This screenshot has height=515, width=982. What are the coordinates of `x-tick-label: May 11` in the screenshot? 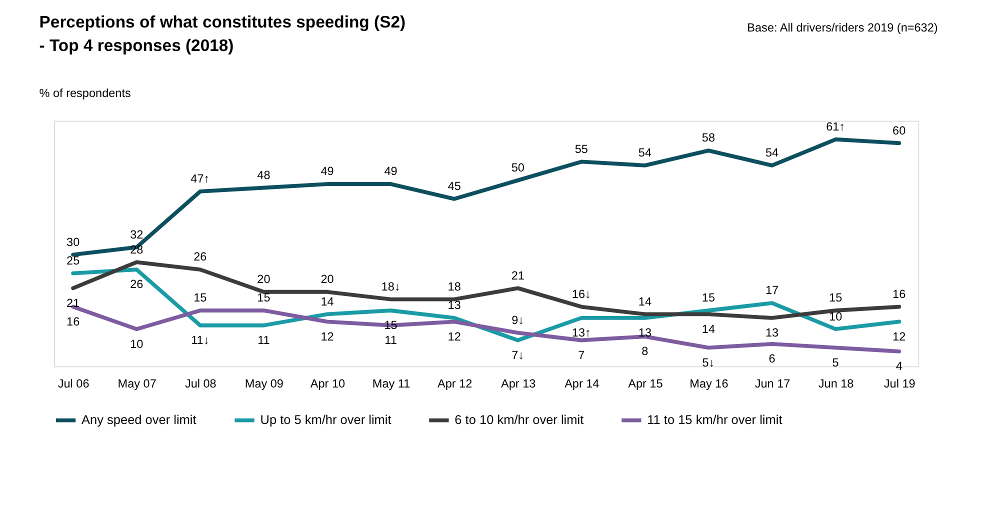 It's located at (391, 383).